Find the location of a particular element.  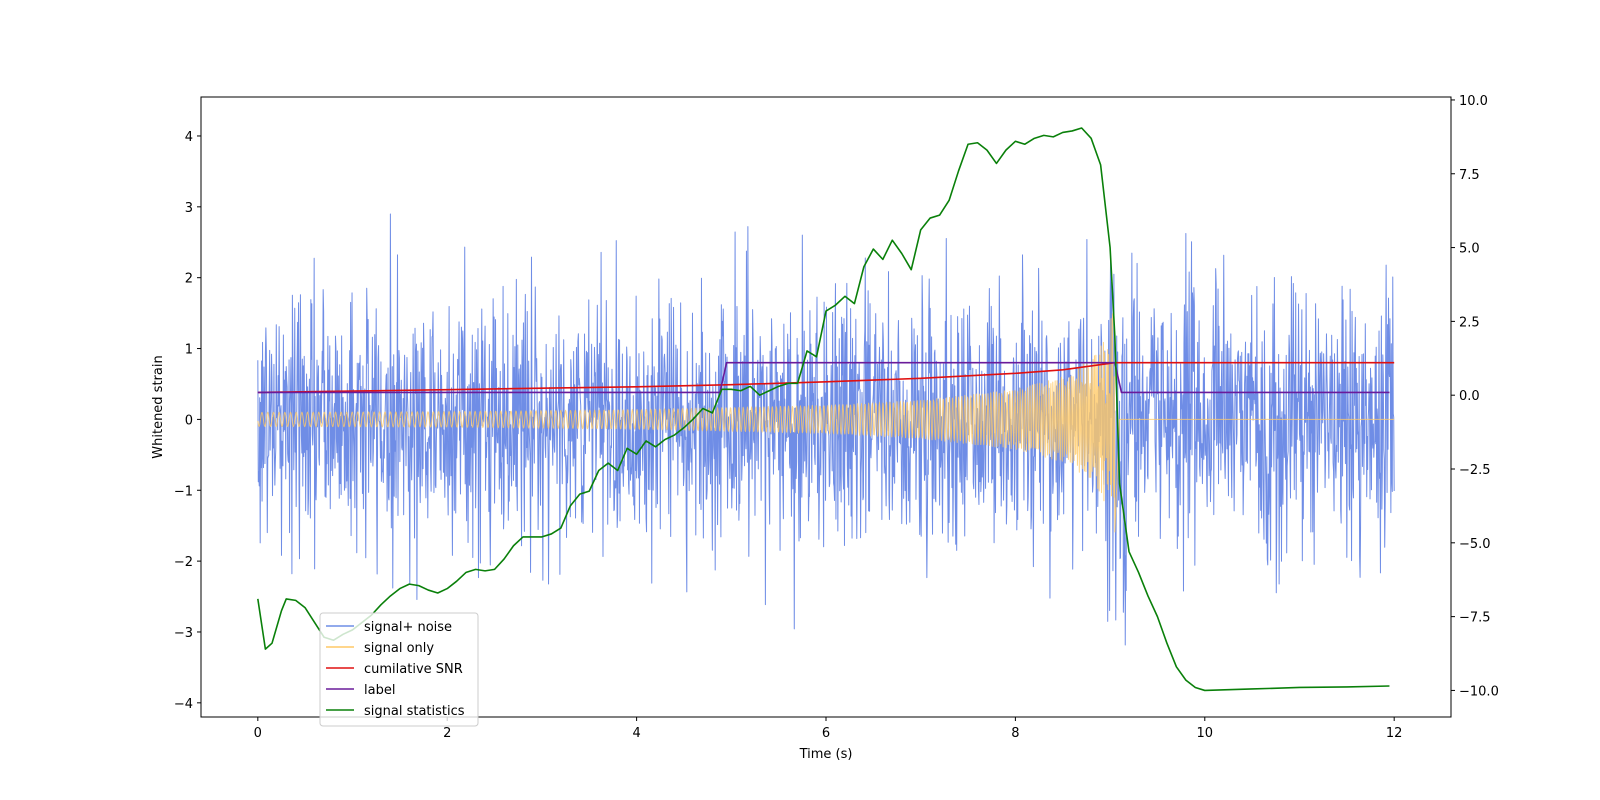

series-line-label is located at coordinates (823, 377).